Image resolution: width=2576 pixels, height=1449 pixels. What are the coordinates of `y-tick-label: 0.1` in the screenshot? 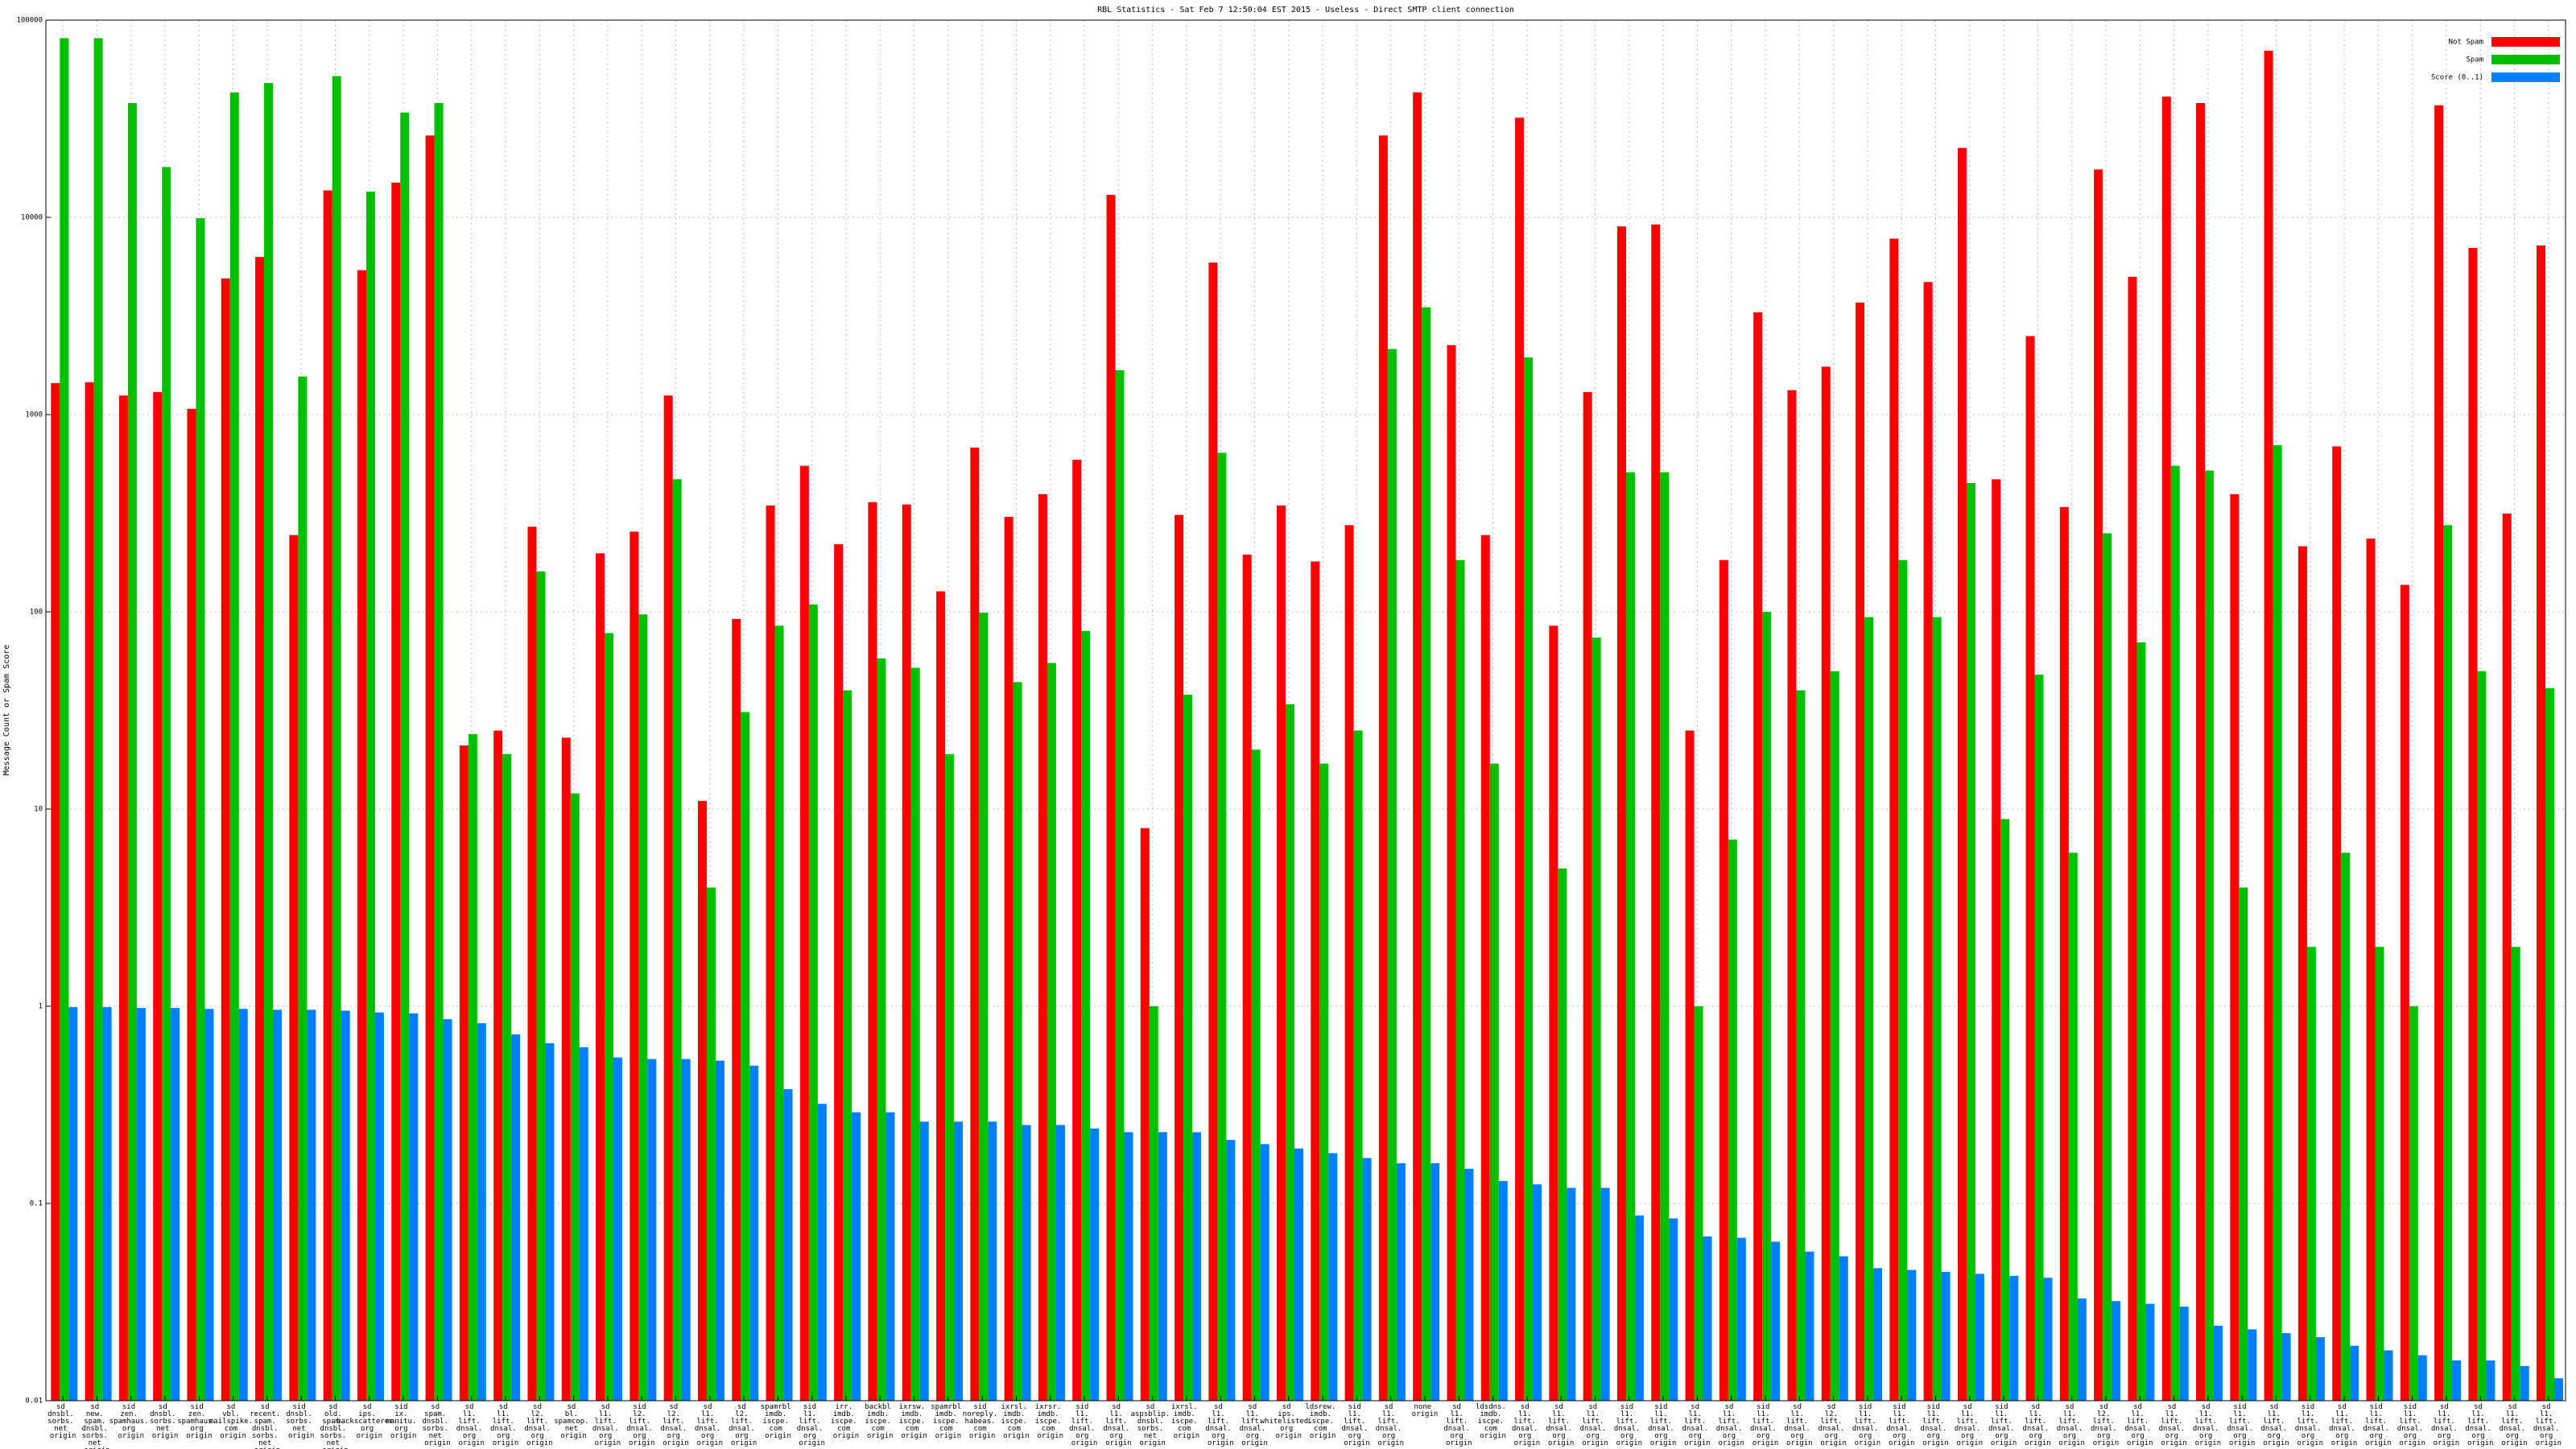 It's located at (36, 1204).